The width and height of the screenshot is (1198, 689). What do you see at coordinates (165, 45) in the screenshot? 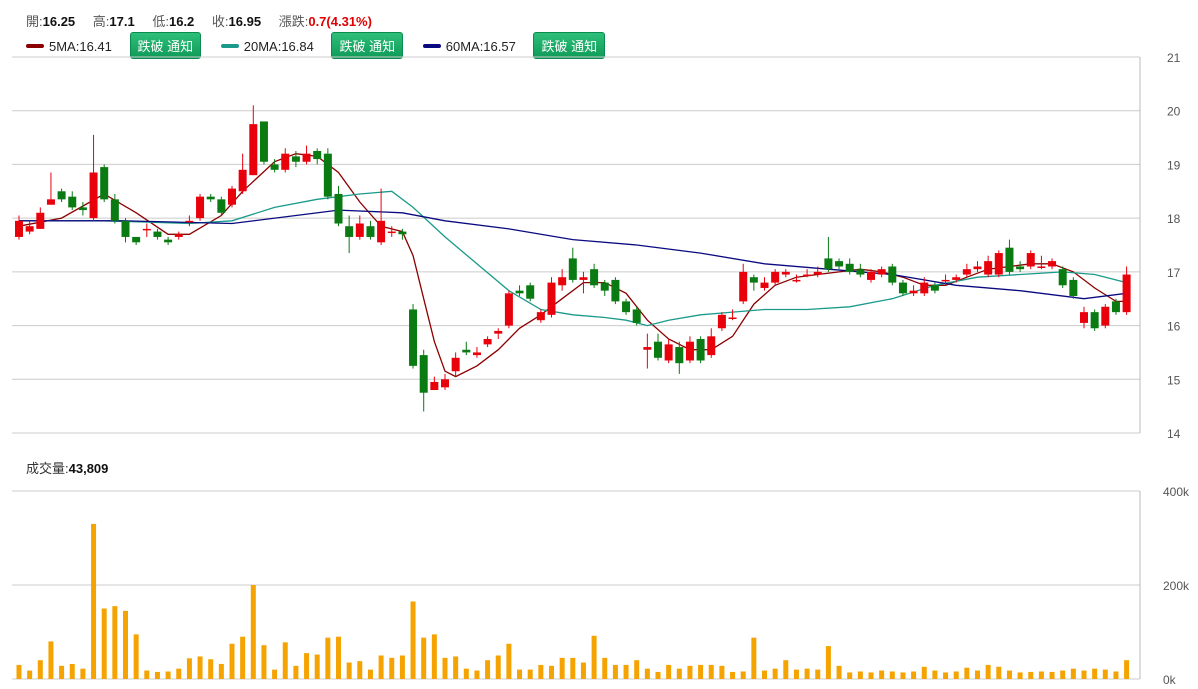
I see `ma5-notify-button: 跌破 通知` at bounding box center [165, 45].